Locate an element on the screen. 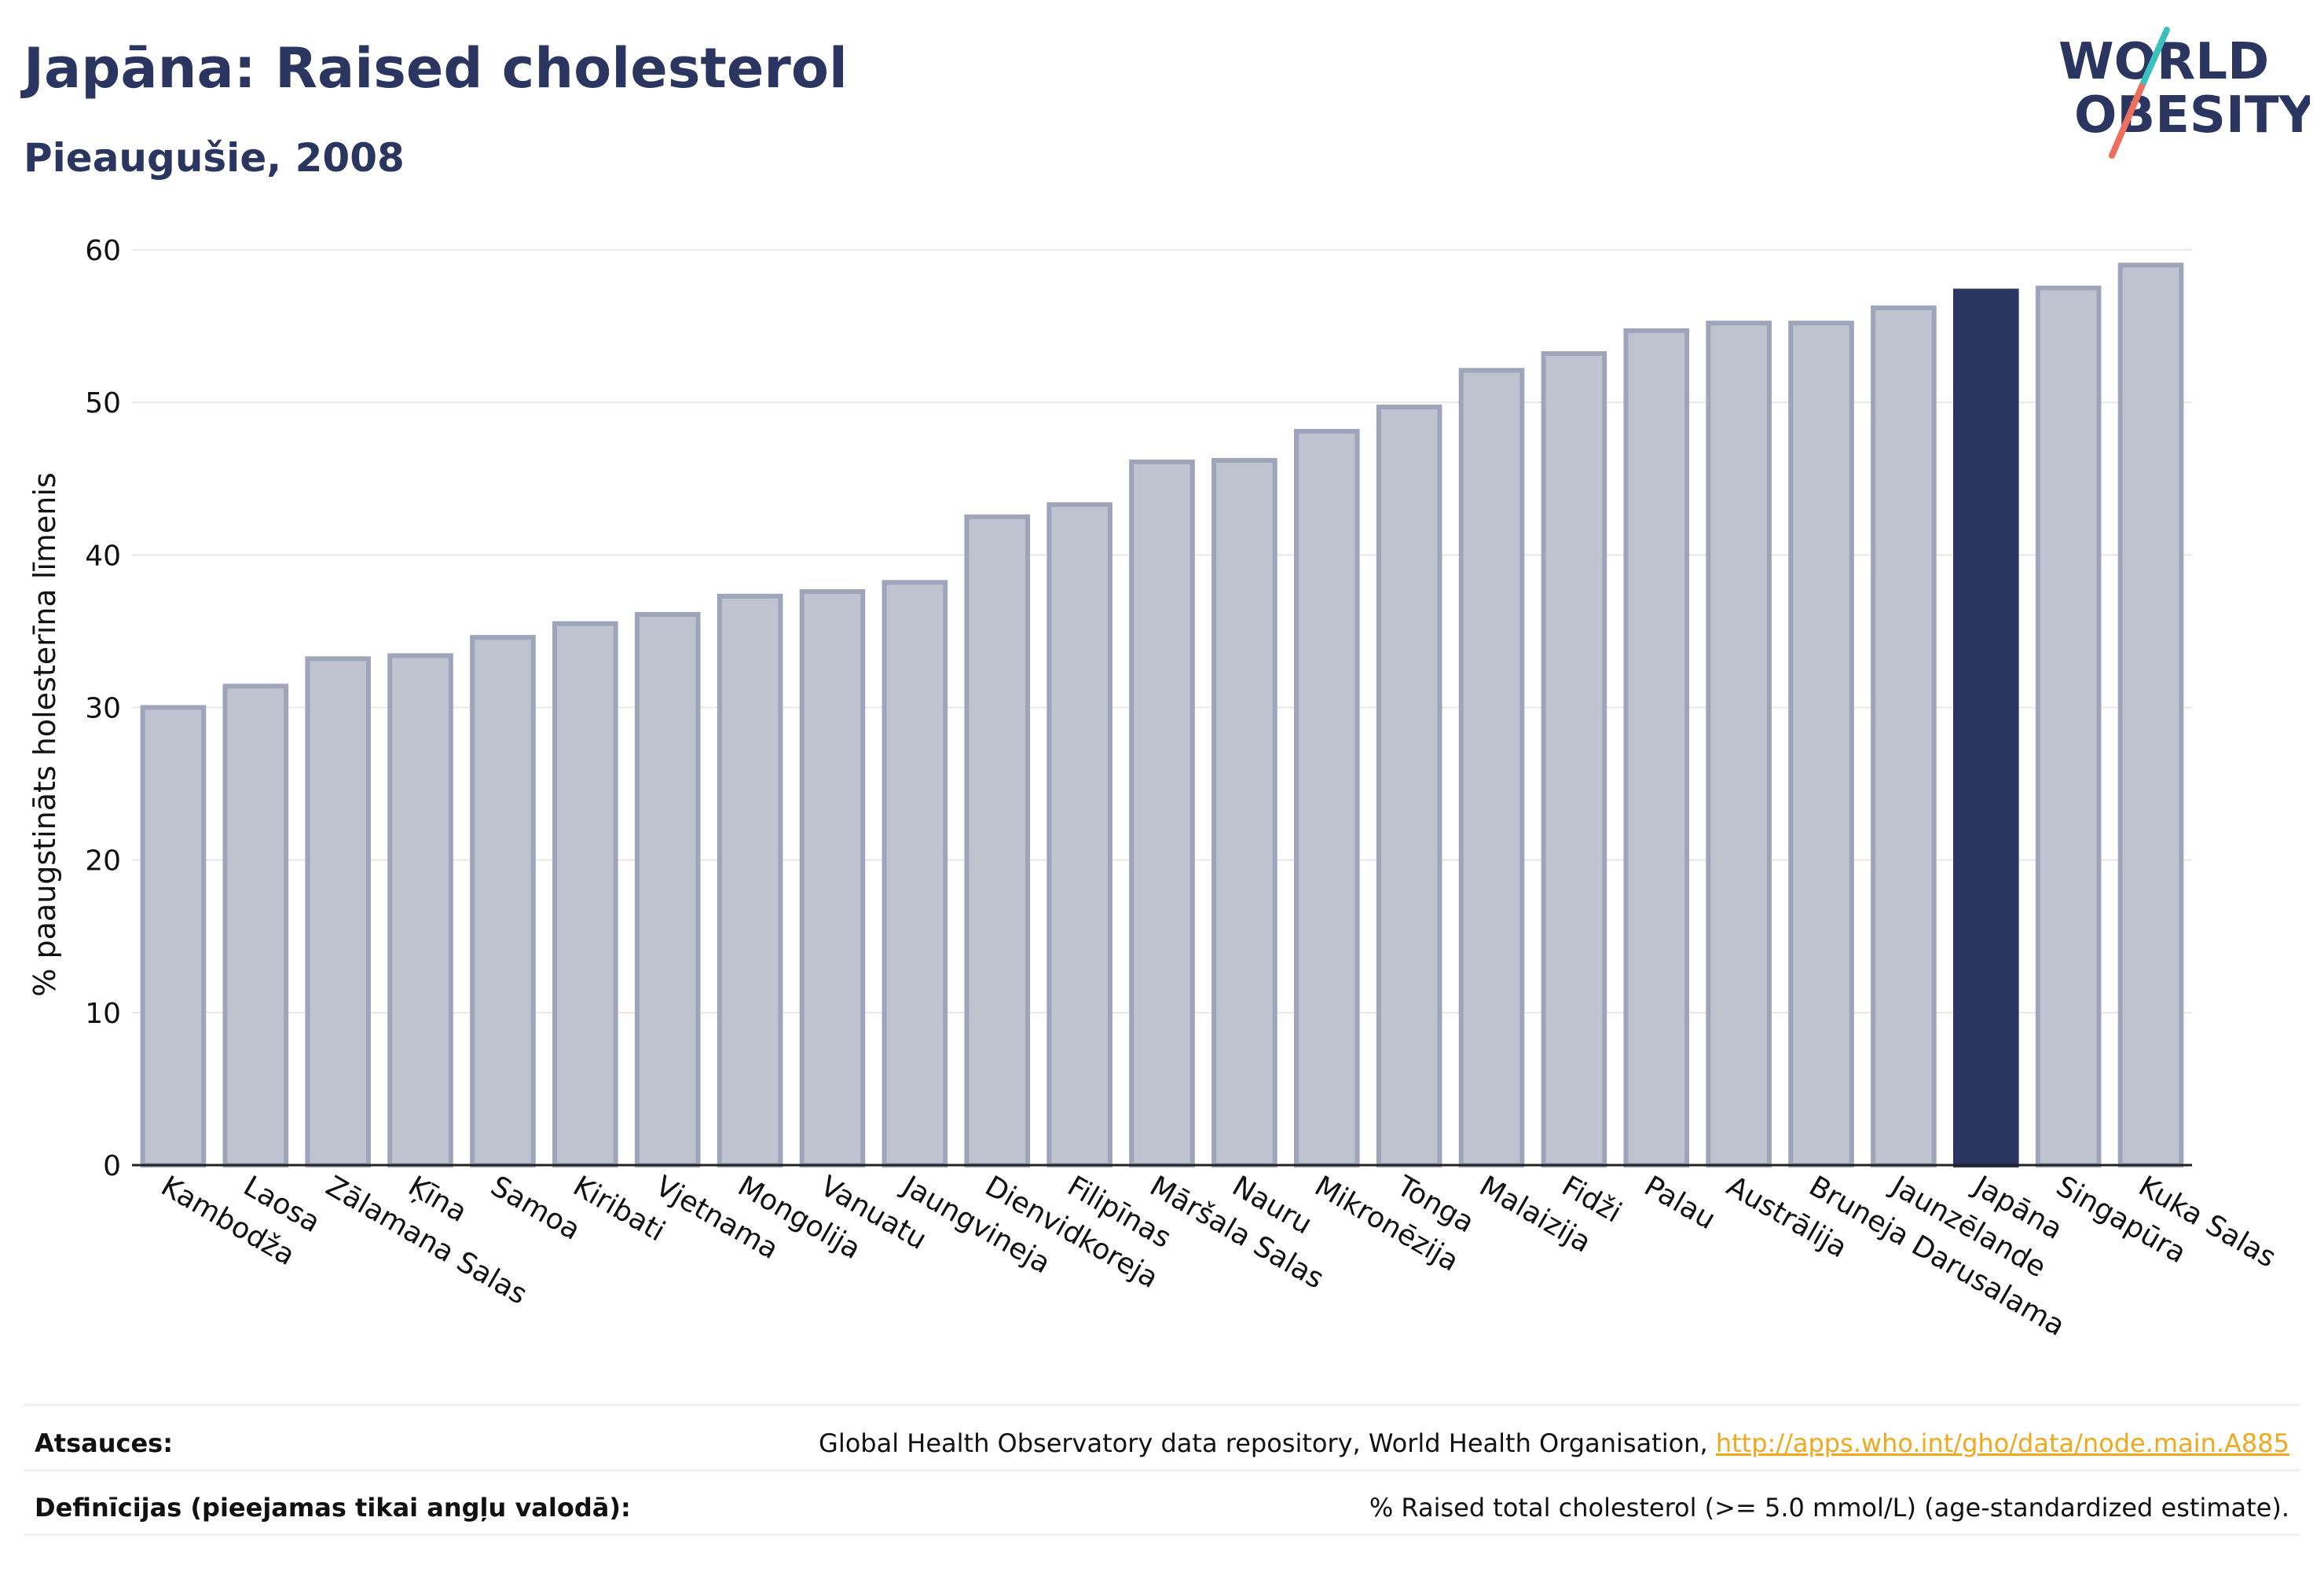 The image size is (2324, 1576). y-tick-label: 10 is located at coordinates (103, 1014).